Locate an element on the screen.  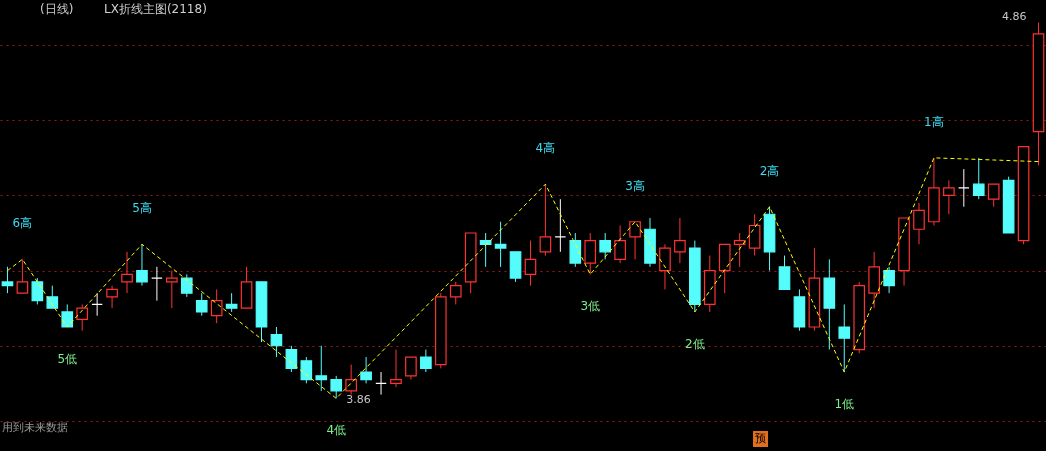
annotation: 3高 is located at coordinates (635, 185).